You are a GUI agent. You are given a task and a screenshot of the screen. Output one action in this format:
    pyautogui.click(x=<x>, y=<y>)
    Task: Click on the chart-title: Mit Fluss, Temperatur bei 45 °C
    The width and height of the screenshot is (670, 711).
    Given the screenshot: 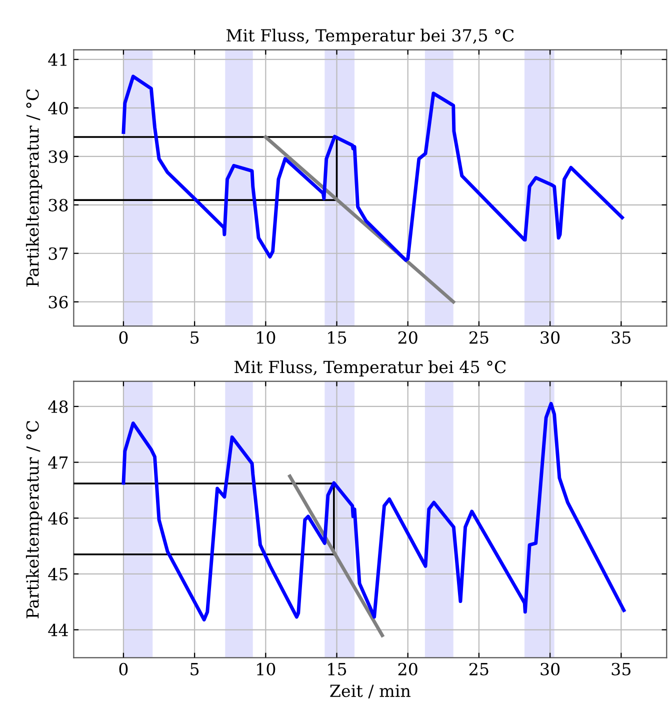 What is the action you would take?
    pyautogui.click(x=370, y=368)
    